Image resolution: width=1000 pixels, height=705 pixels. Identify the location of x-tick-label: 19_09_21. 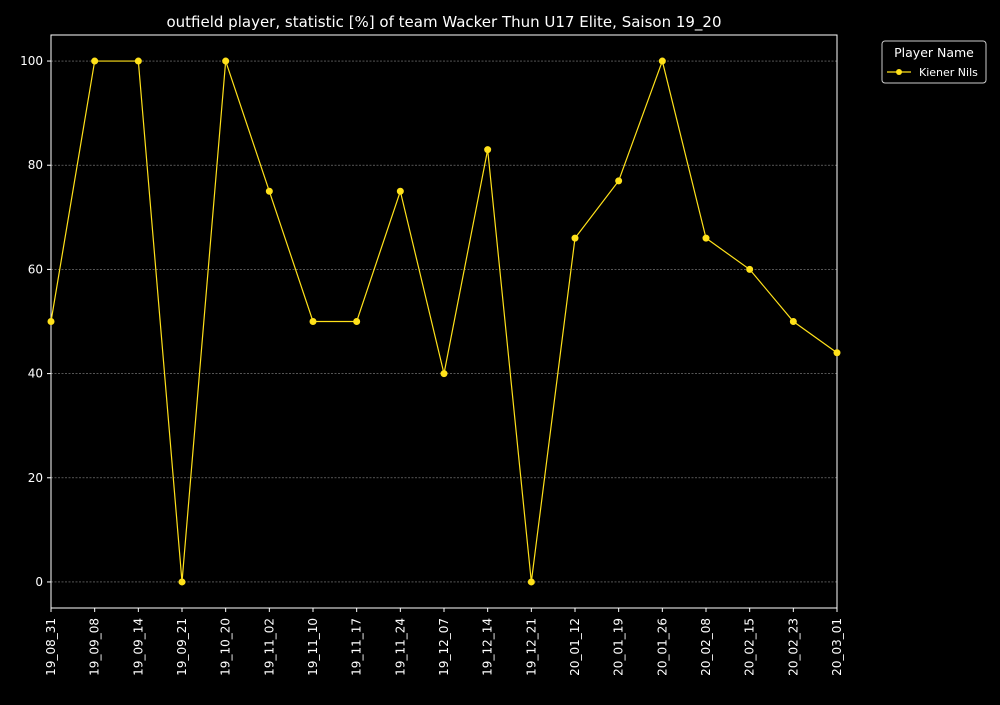
(182, 647).